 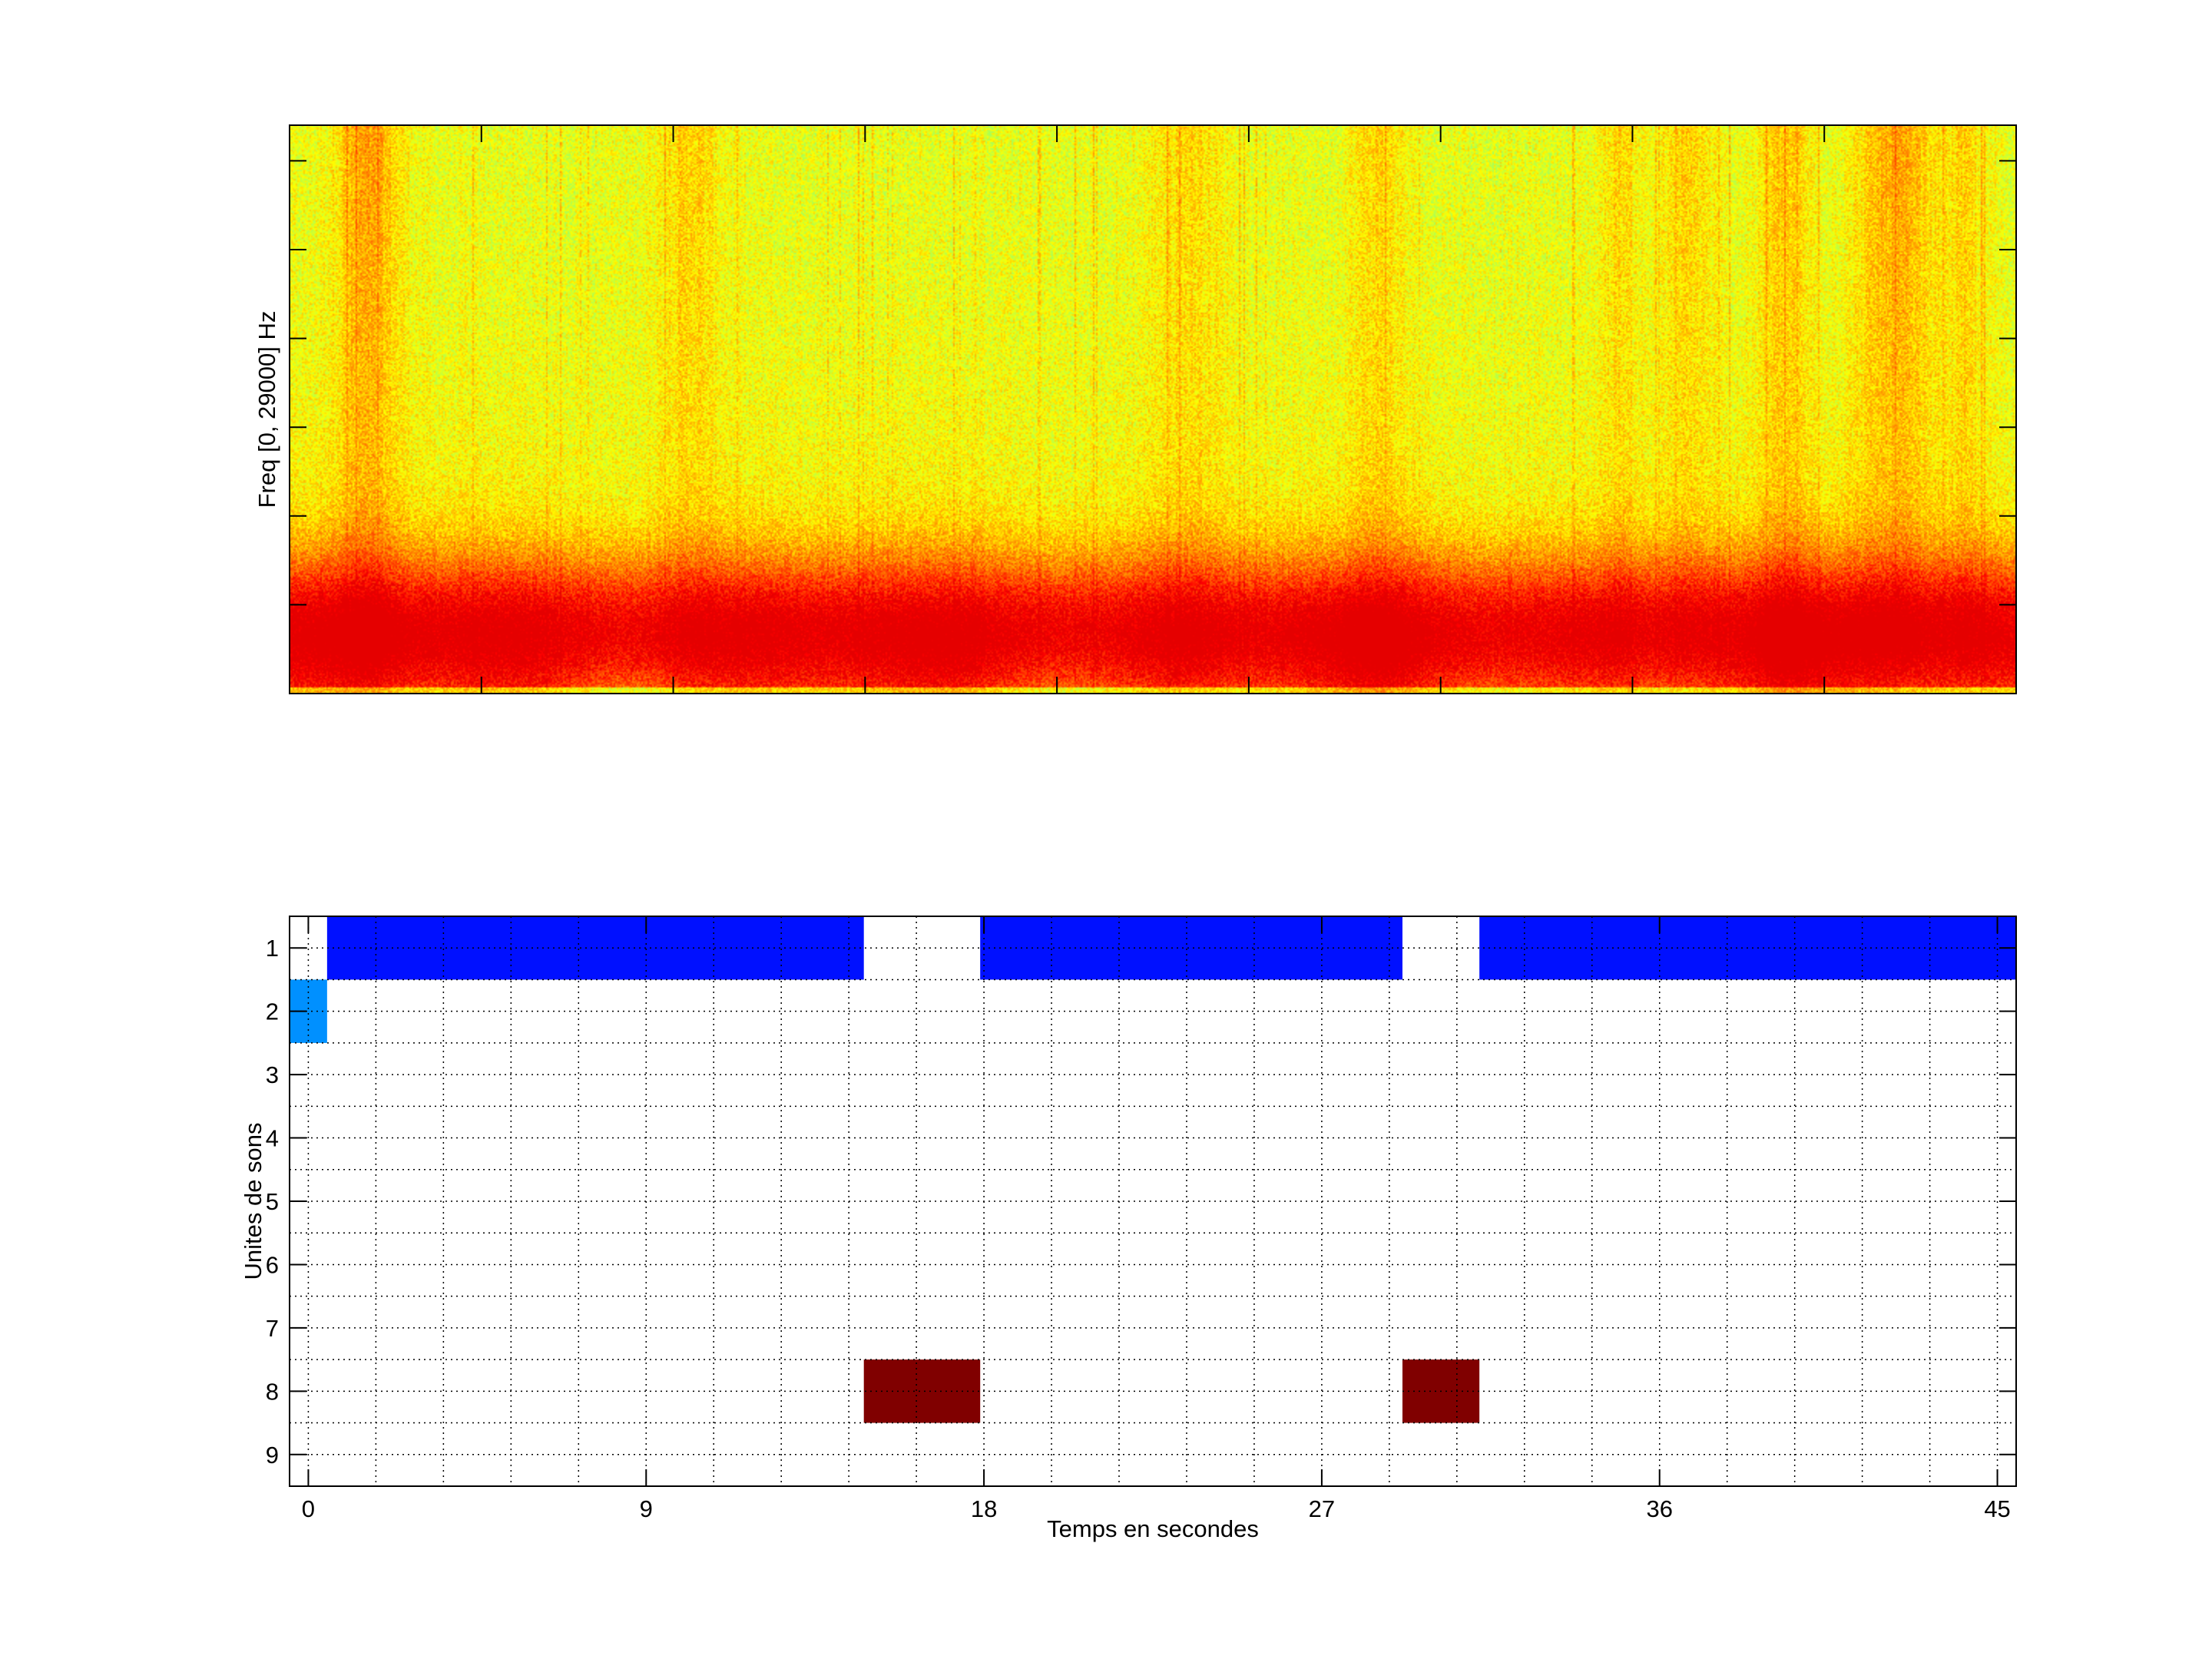 What do you see at coordinates (254, 1201) in the screenshot?
I see `segments-ylabel: Unites de sons` at bounding box center [254, 1201].